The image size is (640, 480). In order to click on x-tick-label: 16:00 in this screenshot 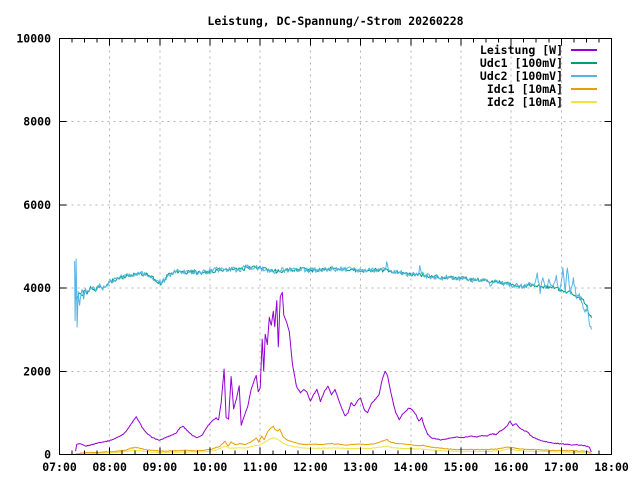, I will do `click(511, 467)`.